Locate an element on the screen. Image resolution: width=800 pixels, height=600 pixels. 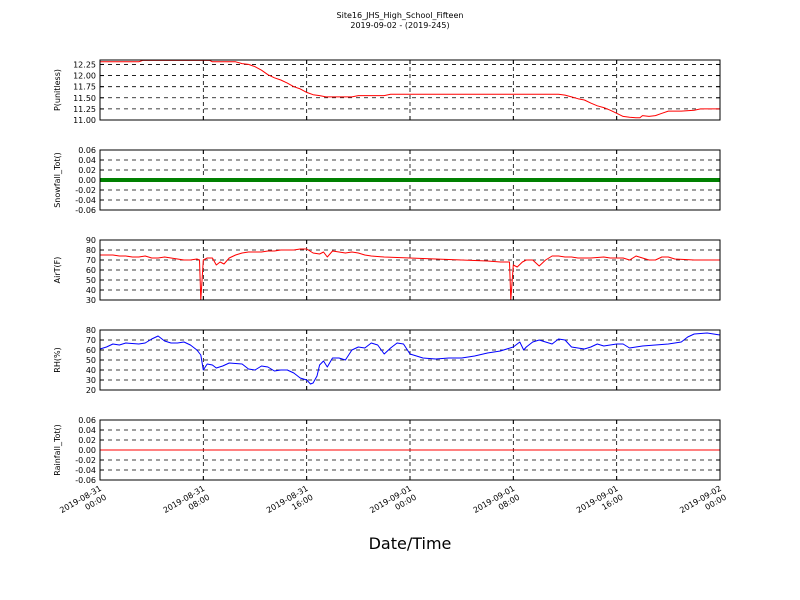
y-tick-label: 11.75 is located at coordinates (84, 87).